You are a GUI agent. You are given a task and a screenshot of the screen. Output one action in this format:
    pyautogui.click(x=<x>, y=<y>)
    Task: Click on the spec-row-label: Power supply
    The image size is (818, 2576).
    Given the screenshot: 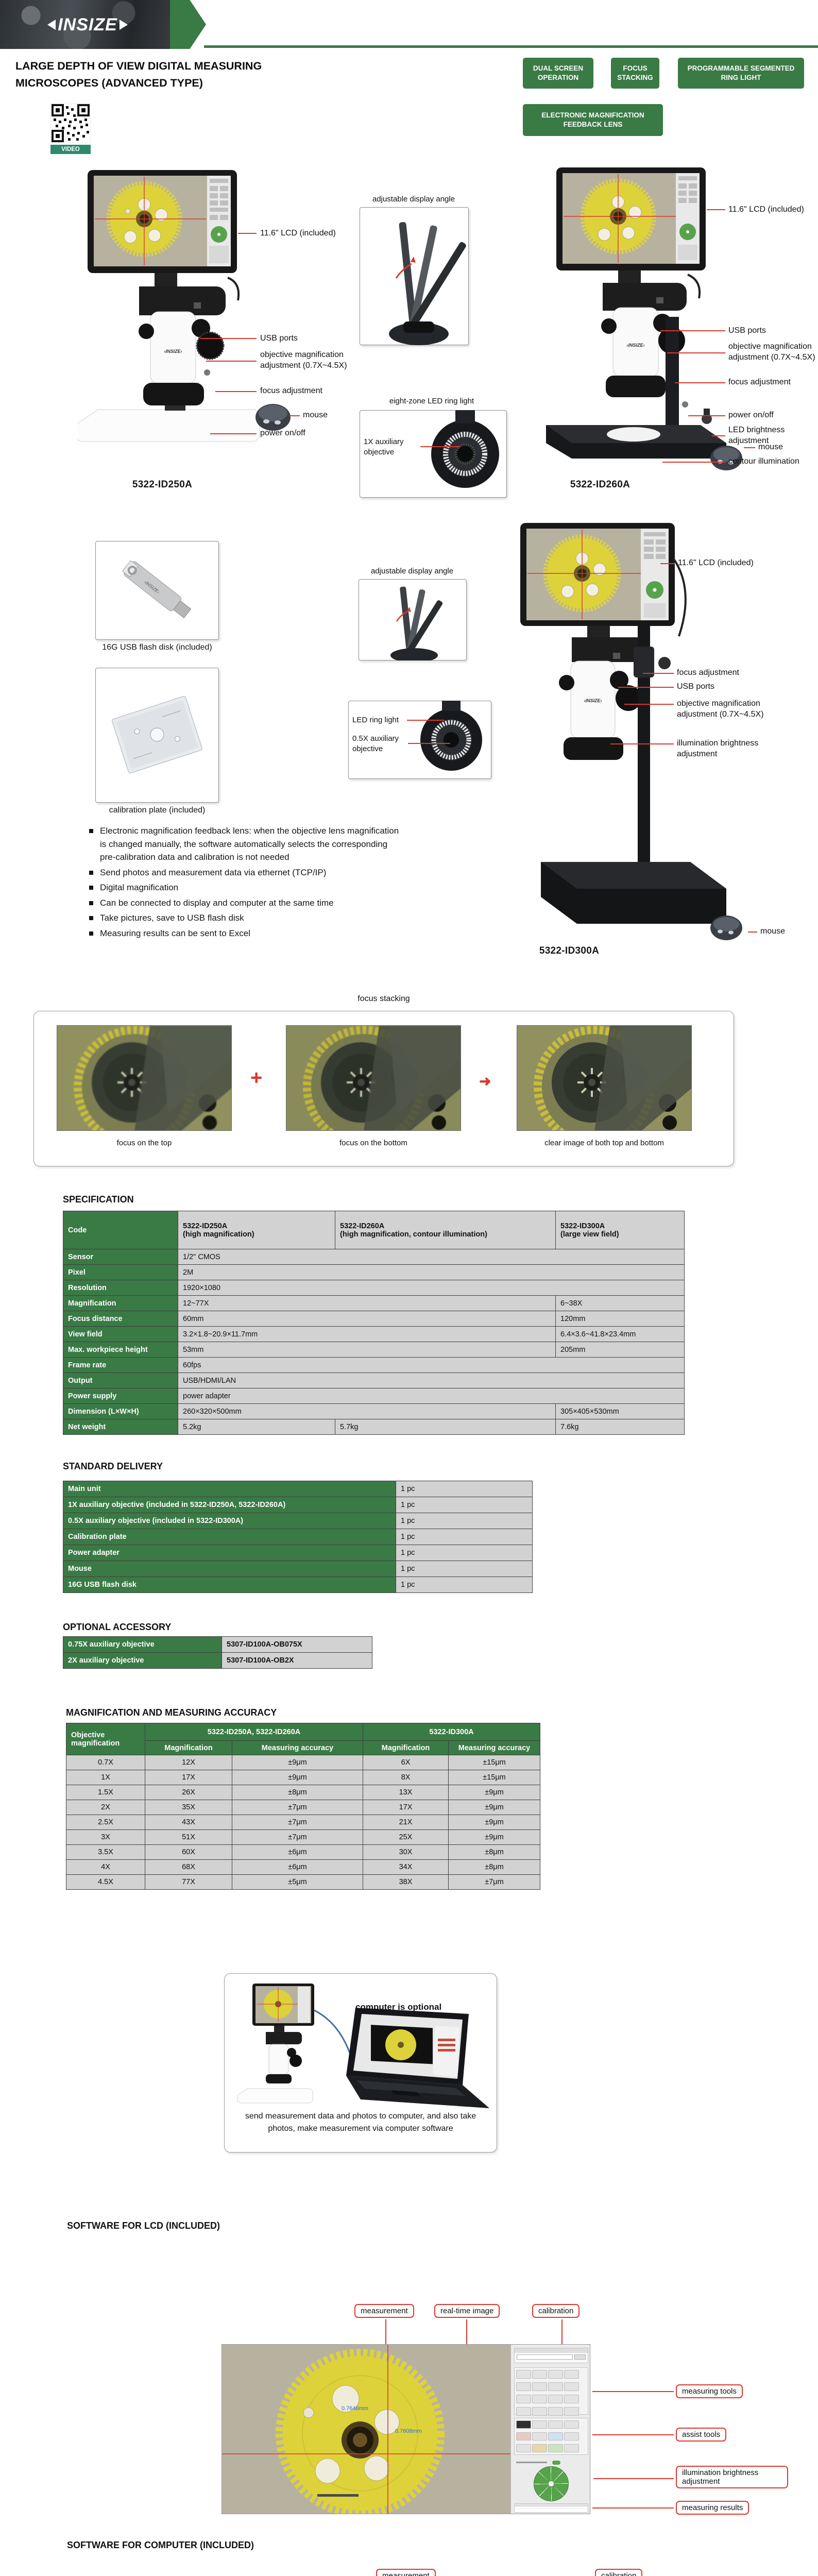 What is the action you would take?
    pyautogui.click(x=120, y=1396)
    